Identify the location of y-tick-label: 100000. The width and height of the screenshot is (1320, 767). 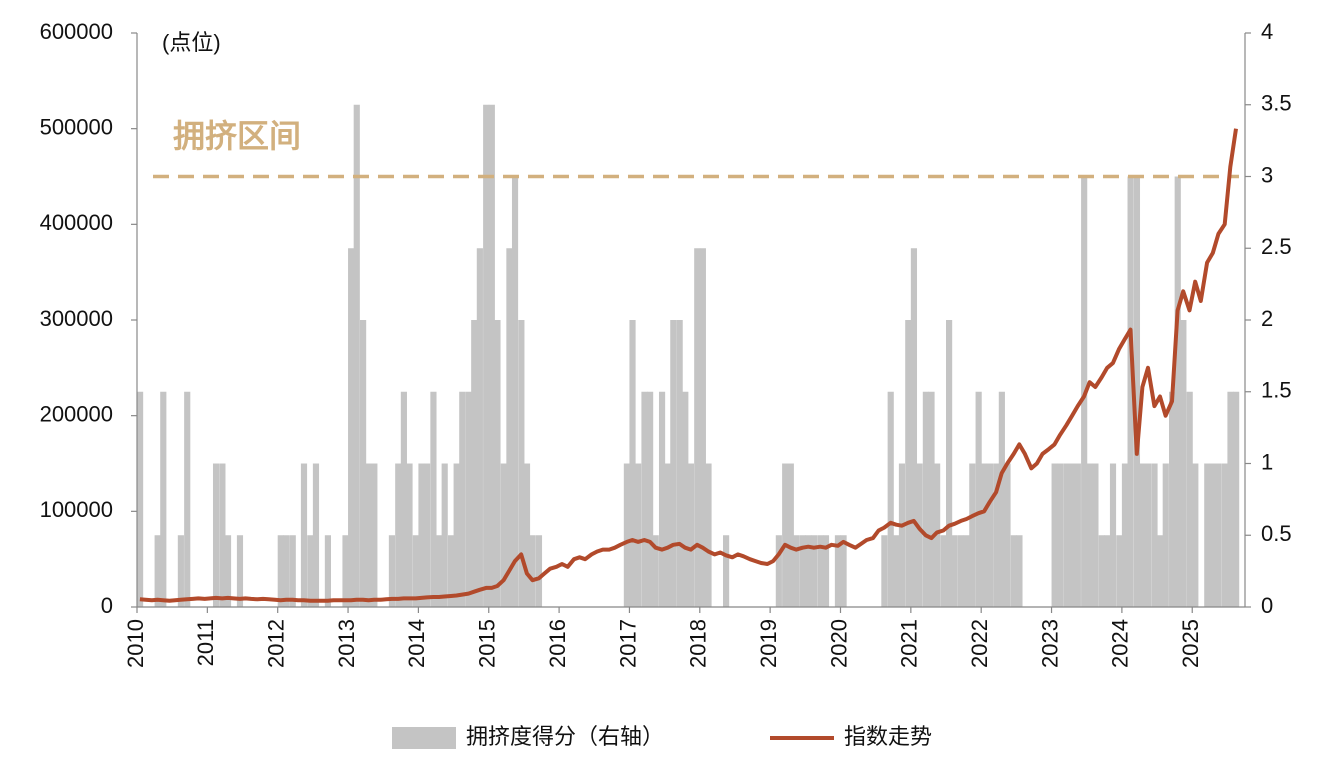
(76, 509).